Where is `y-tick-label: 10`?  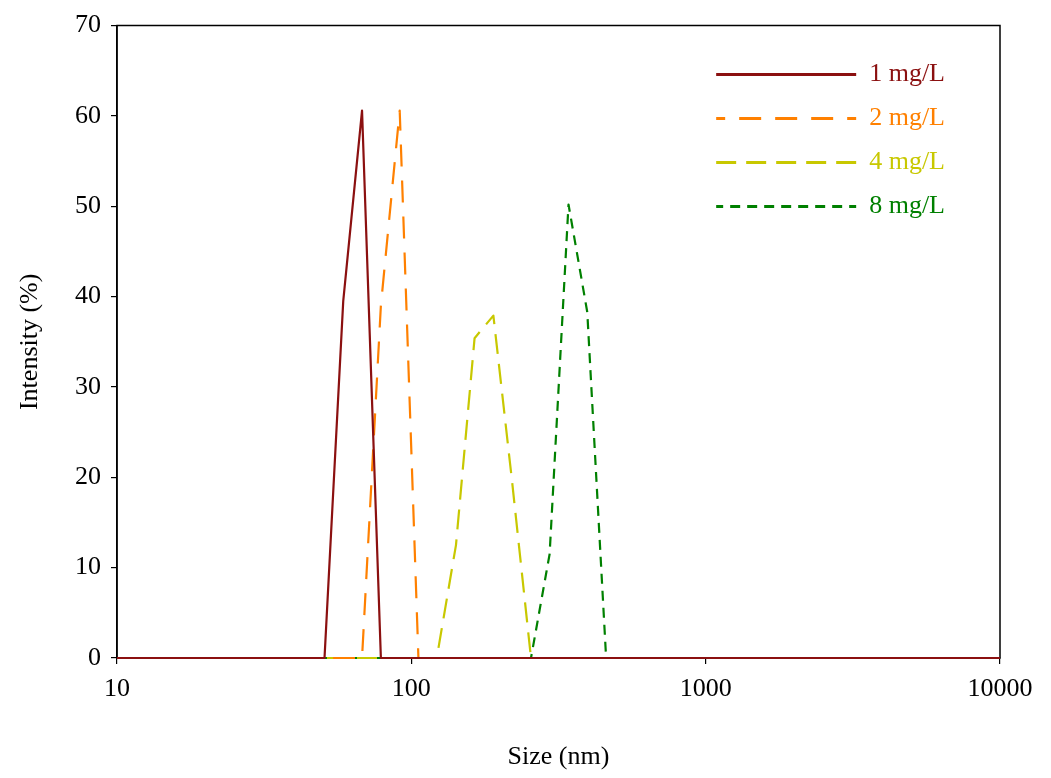 y-tick-label: 10 is located at coordinates (88, 566).